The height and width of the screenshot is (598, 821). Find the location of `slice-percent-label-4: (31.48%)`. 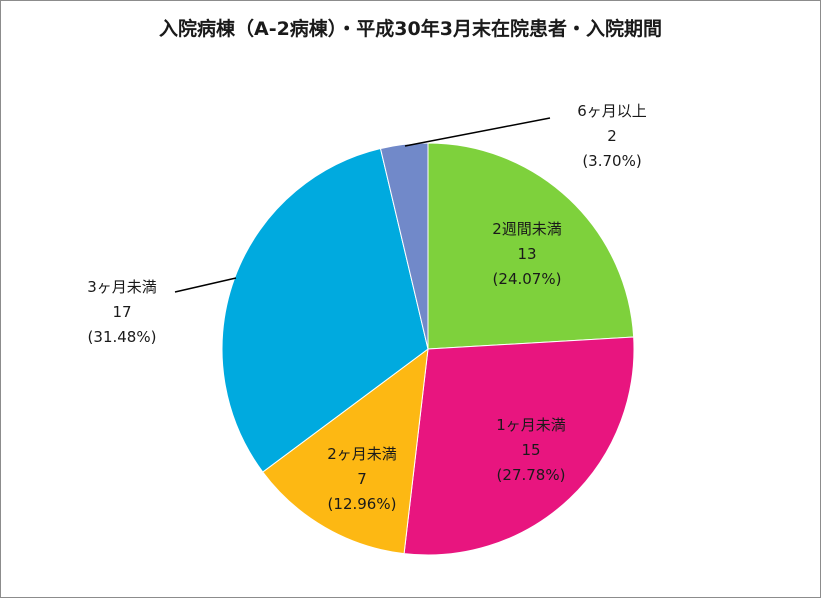

slice-percent-label-4: (31.48%) is located at coordinates (122, 337).